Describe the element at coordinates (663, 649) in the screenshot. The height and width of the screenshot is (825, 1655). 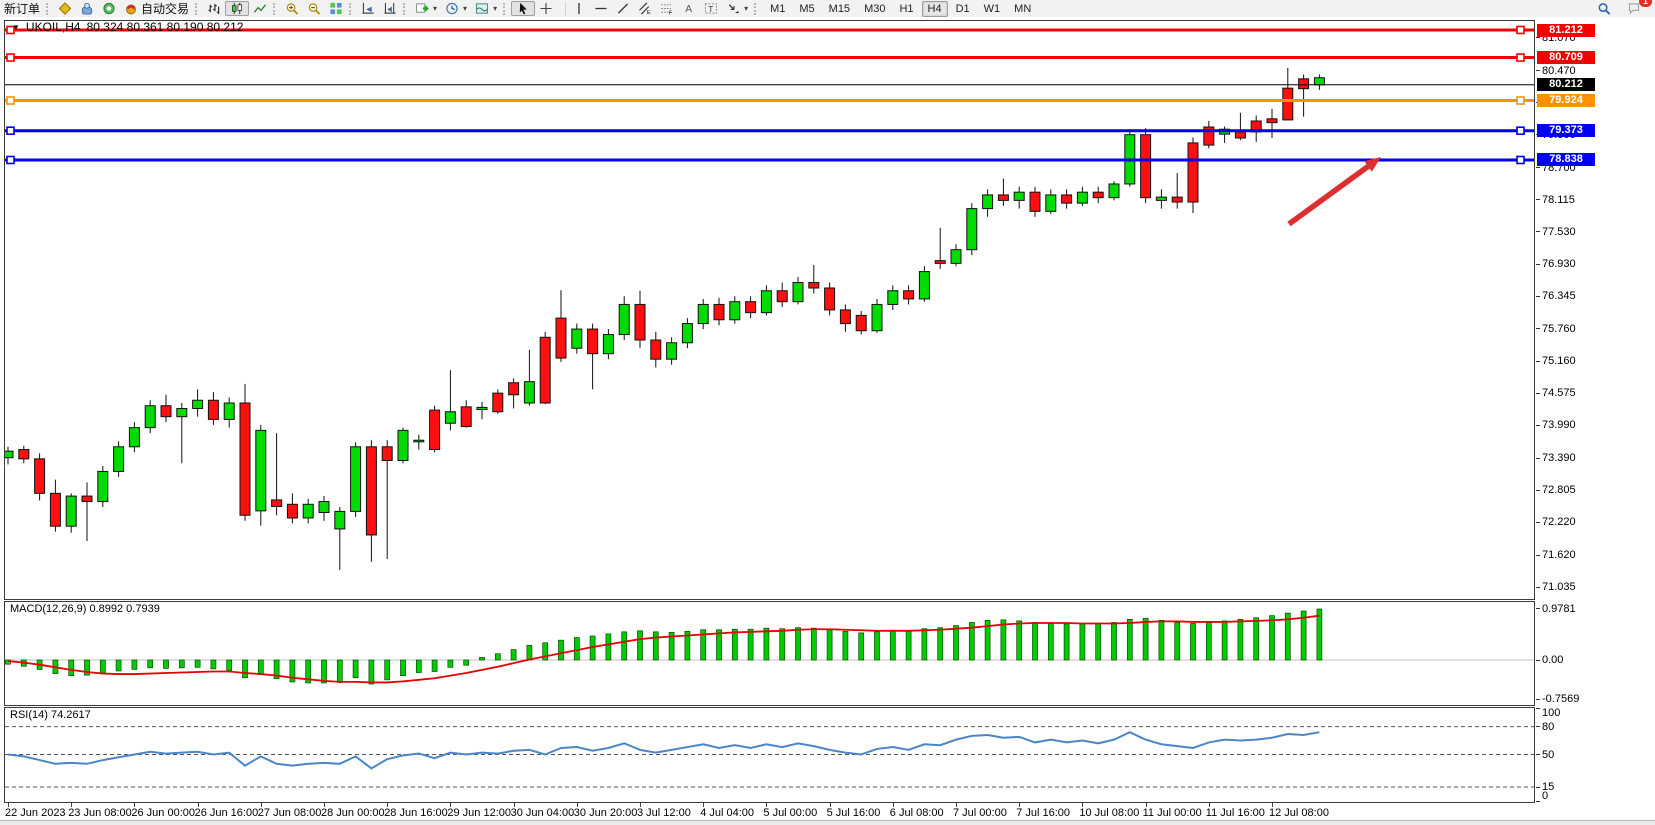
I see `macd-signal-line` at that location.